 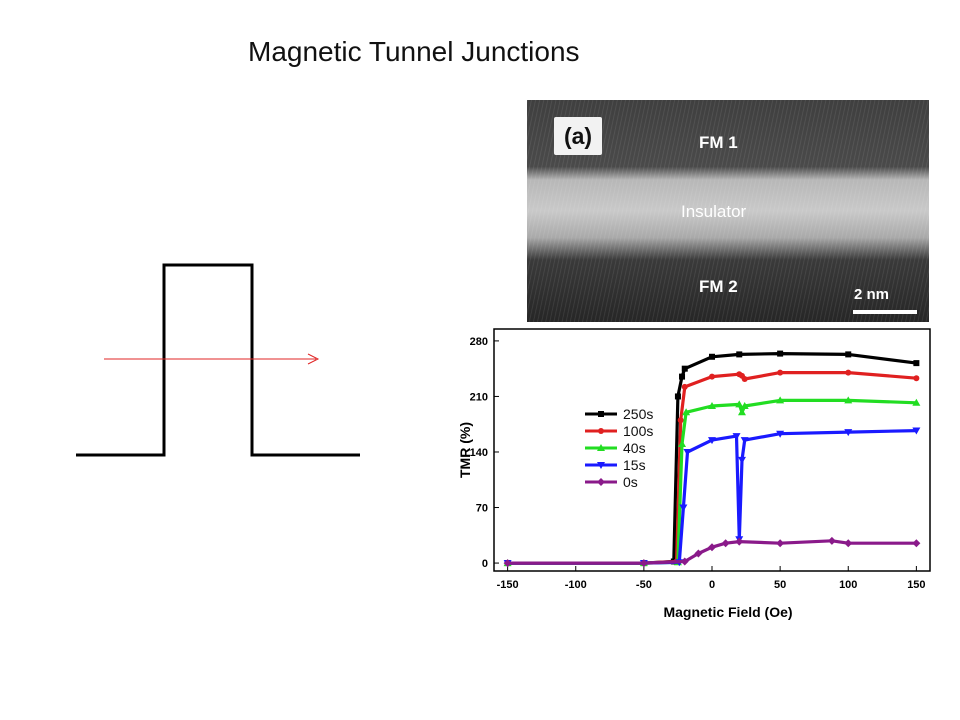 I want to click on layer-label-insulator: Insulator, so click(x=714, y=211).